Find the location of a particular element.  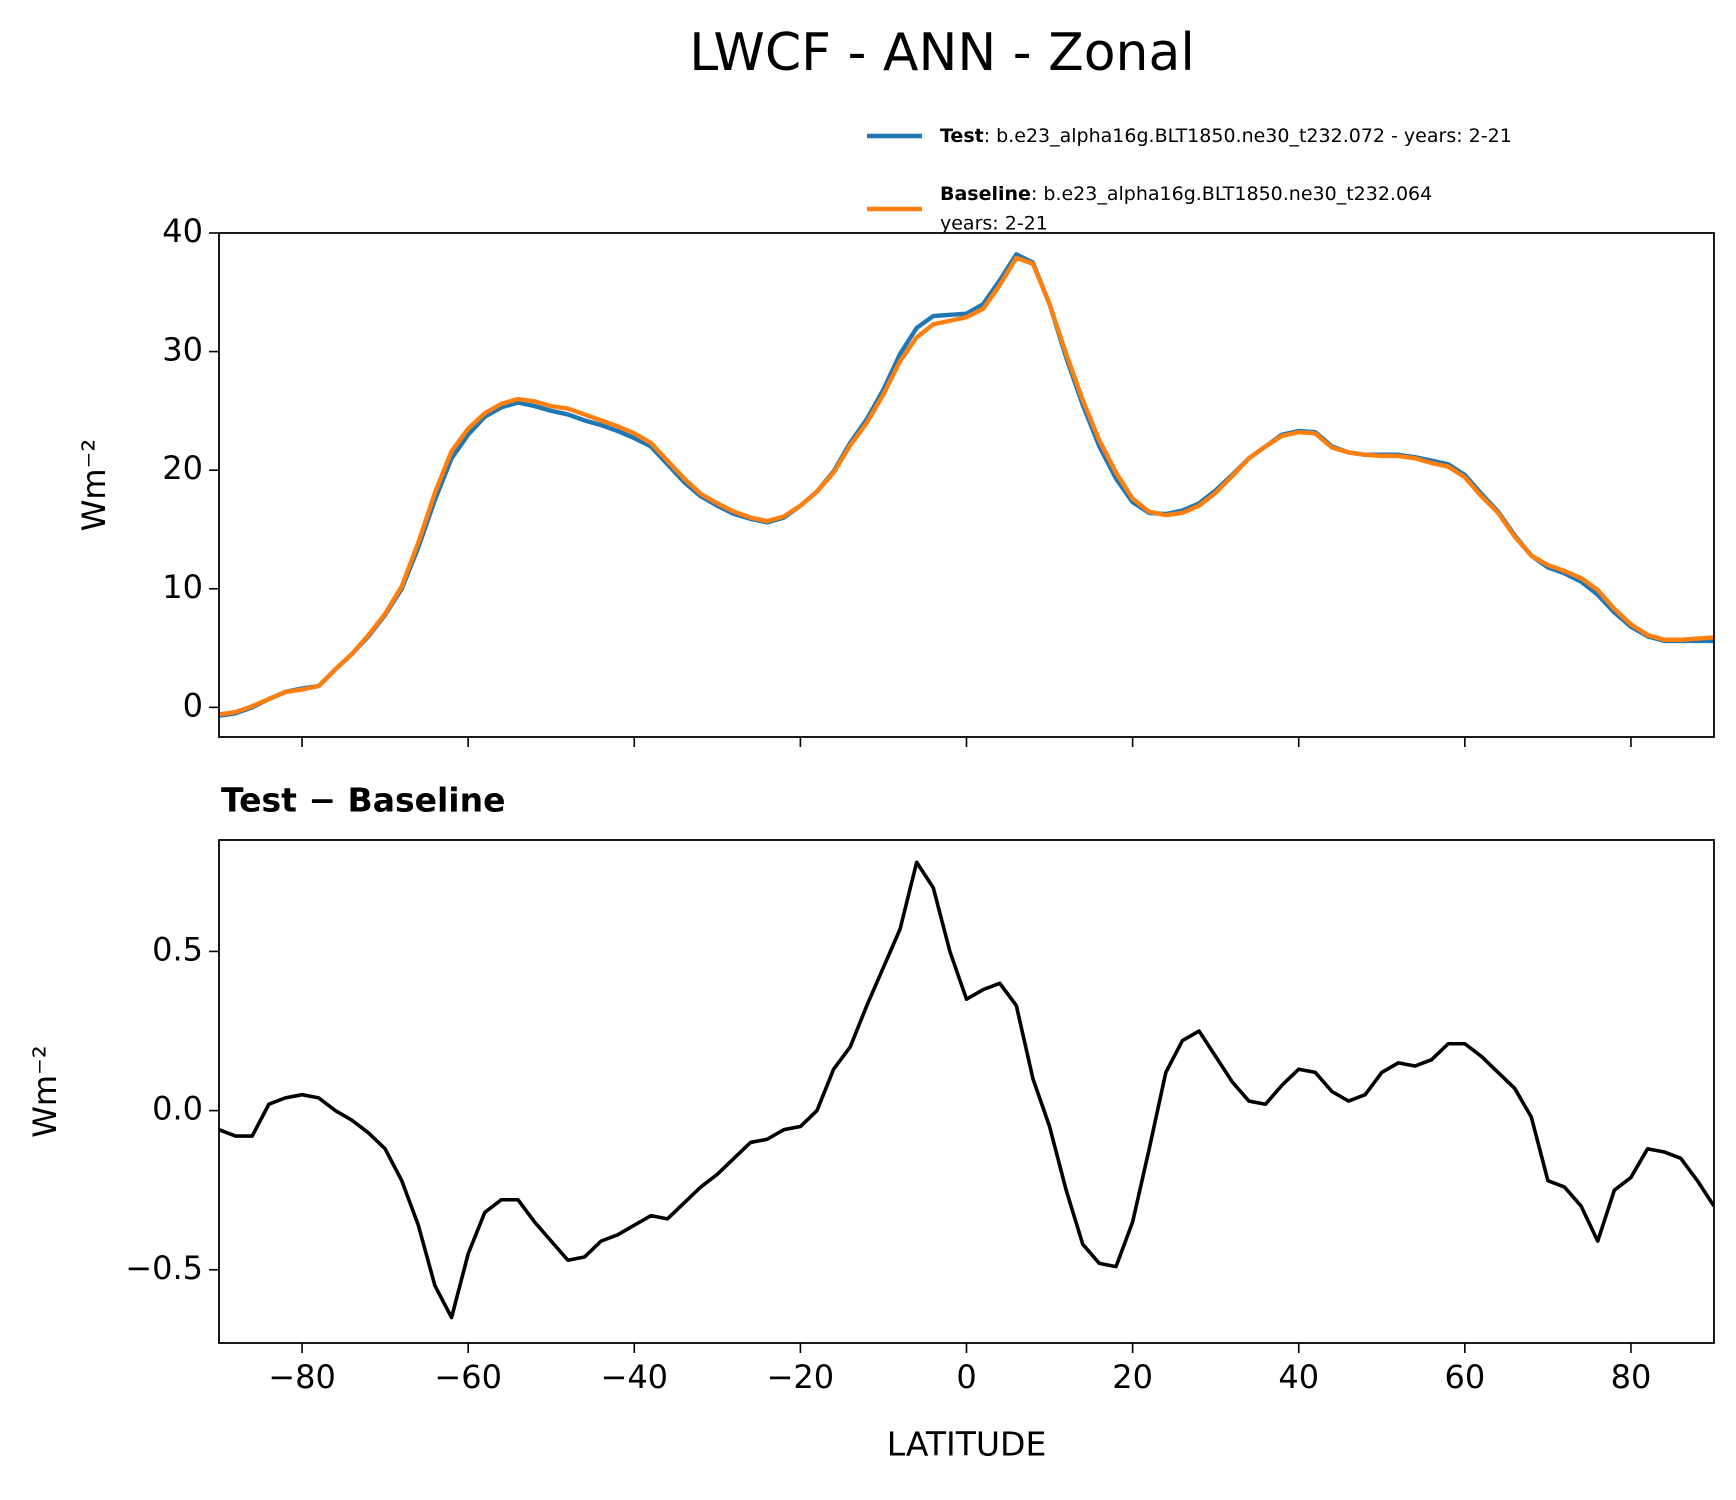

y-tick-label: 30 is located at coordinates (182, 350).